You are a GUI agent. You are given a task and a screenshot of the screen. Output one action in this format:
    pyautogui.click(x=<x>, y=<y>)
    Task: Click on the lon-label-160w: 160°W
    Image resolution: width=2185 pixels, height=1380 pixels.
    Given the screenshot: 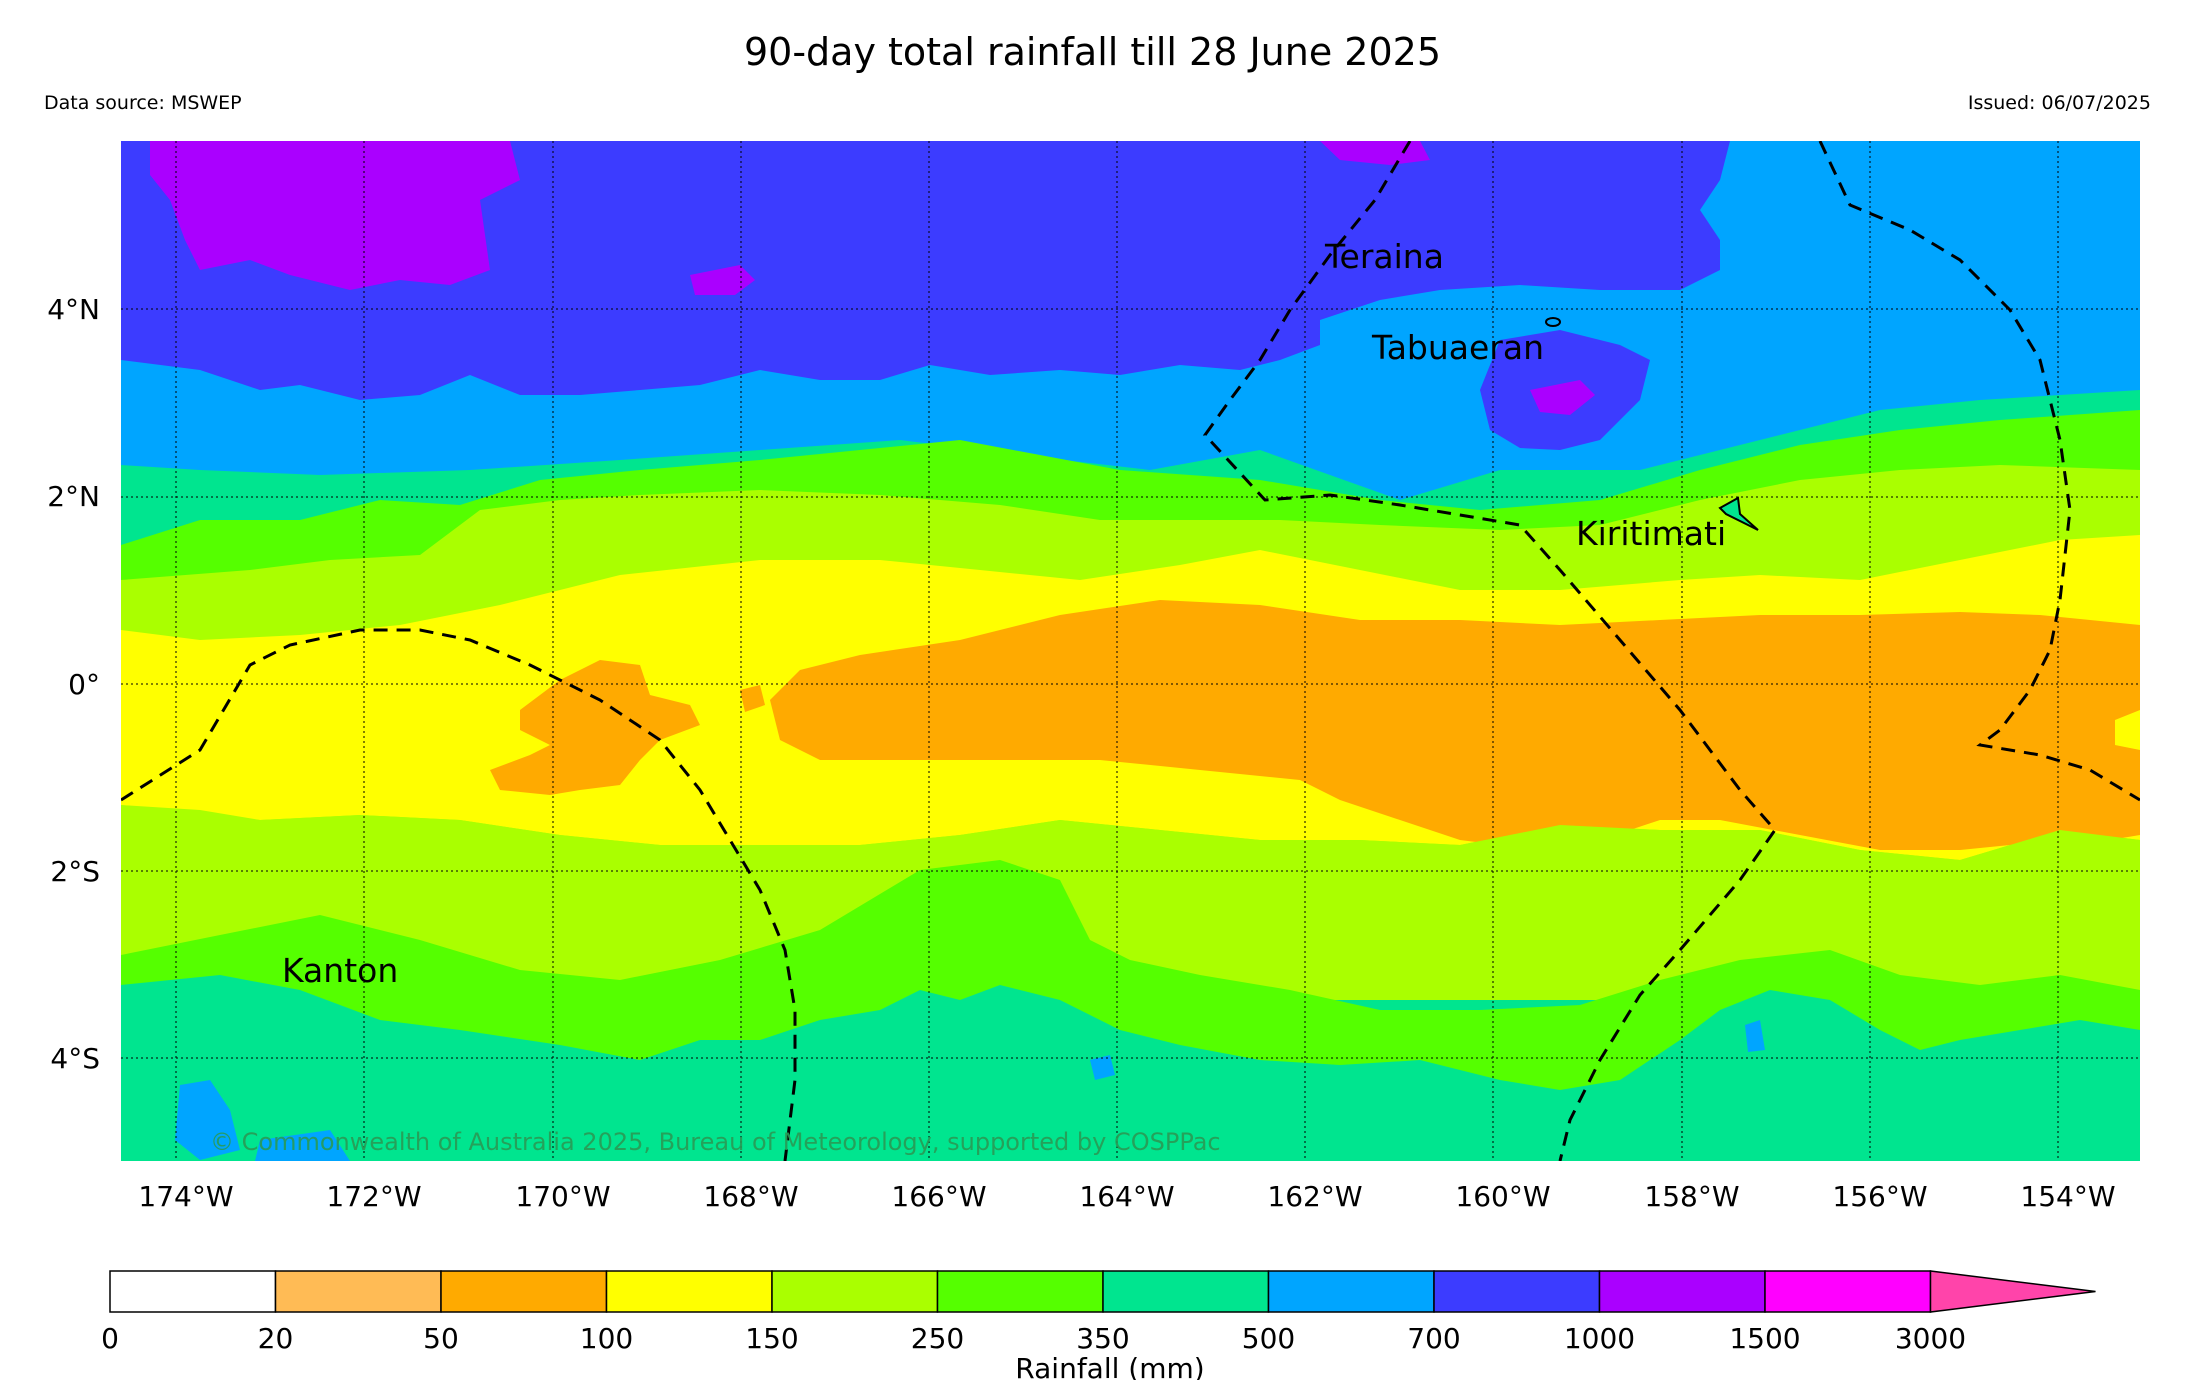 What is the action you would take?
    pyautogui.click(x=1502, y=1196)
    